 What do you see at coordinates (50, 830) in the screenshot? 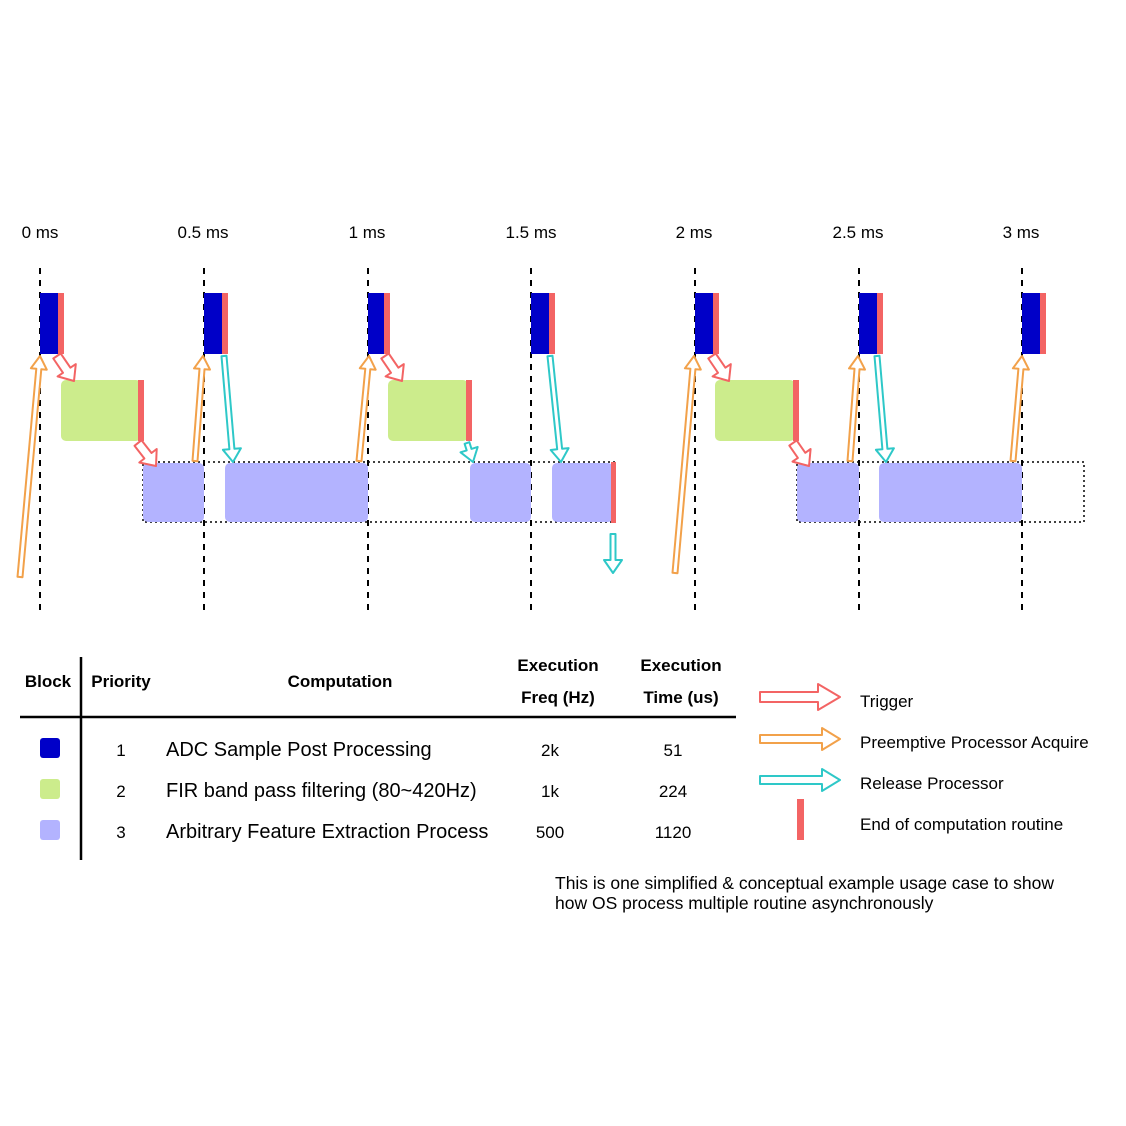
I see `block3-swatch` at bounding box center [50, 830].